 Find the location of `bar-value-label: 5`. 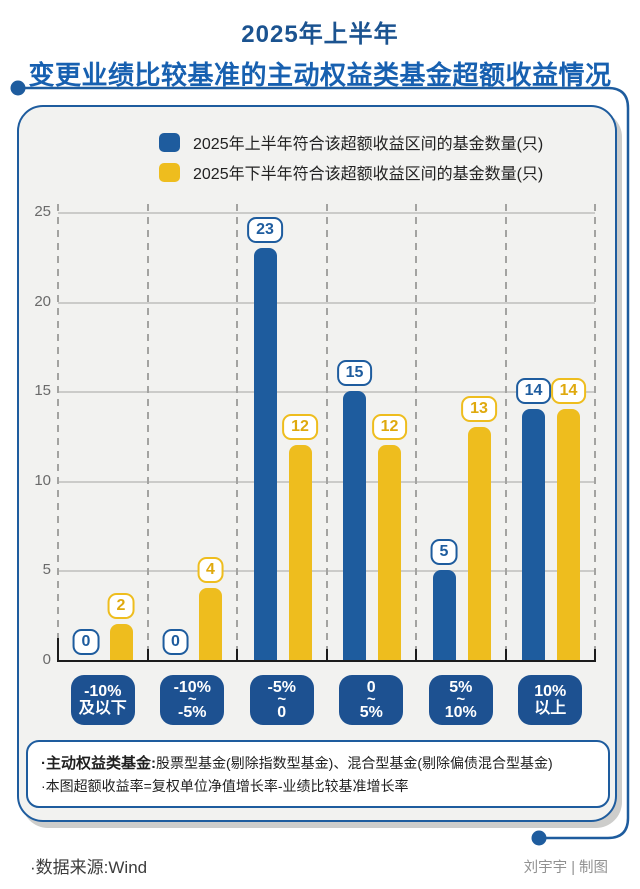

bar-value-label: 5 is located at coordinates (444, 552).